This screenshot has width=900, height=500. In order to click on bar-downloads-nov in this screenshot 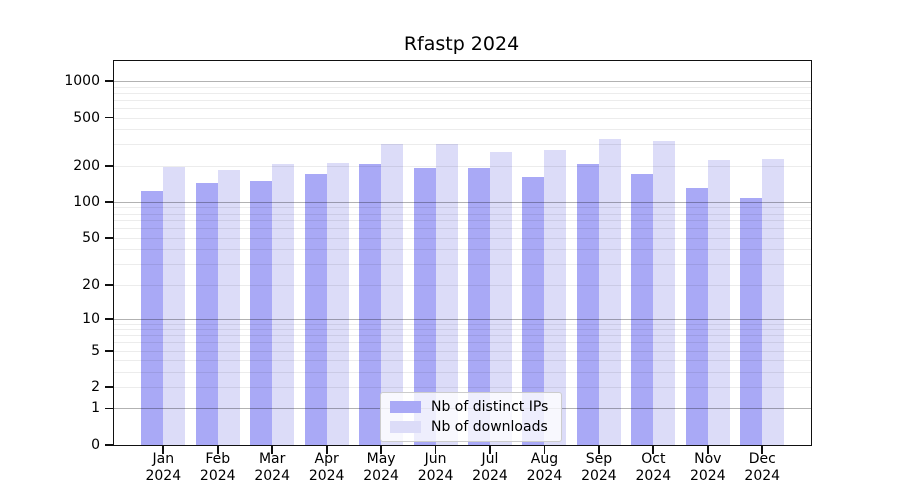, I will do `click(718, 302)`.